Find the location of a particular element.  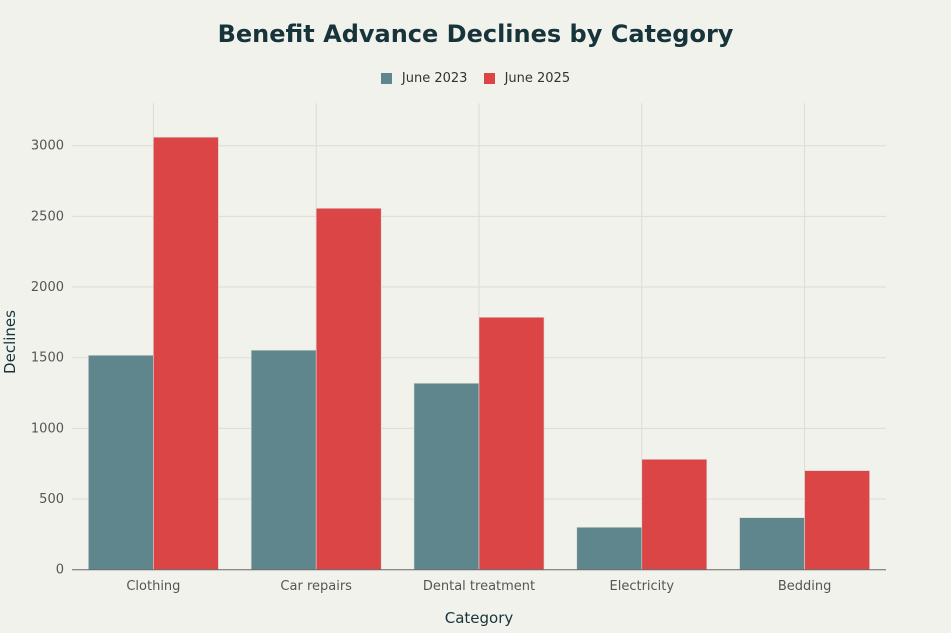

legend-item-june-2025: June 2025 is located at coordinates (527, 78).